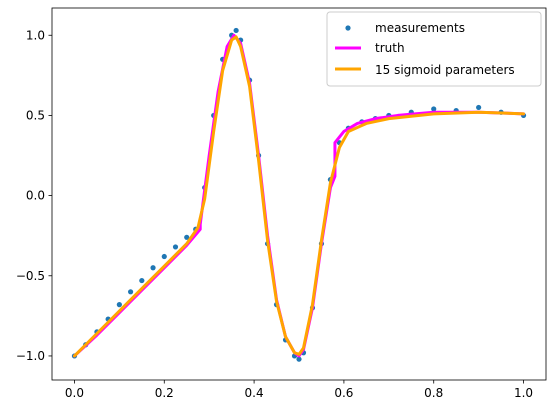  What do you see at coordinates (35, 35) in the screenshot?
I see `y-tick-label: 1.0` at bounding box center [35, 35].